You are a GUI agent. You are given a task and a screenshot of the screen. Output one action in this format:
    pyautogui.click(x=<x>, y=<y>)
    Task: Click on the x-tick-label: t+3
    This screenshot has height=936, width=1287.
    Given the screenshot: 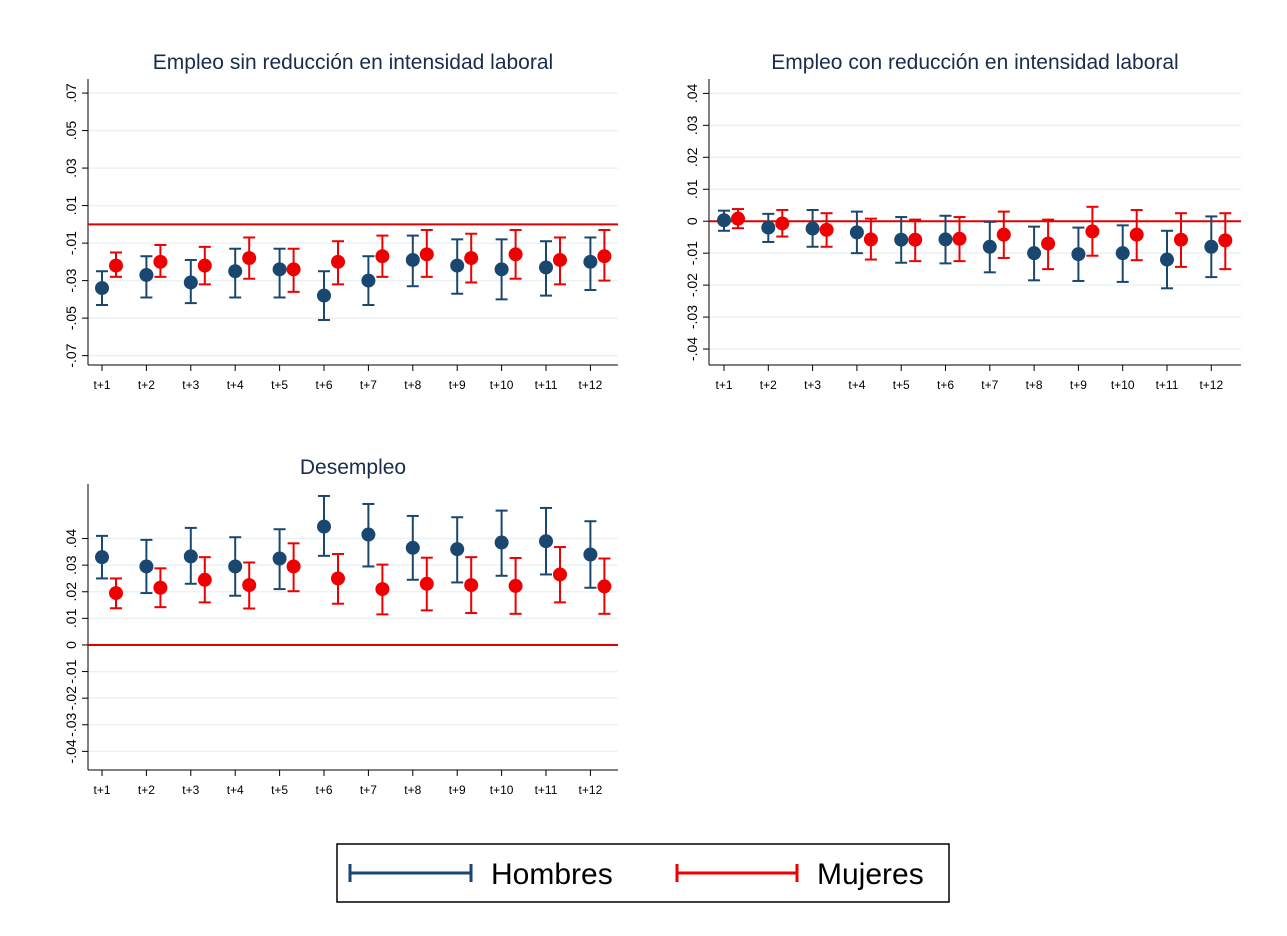 What is the action you would take?
    pyautogui.click(x=190, y=790)
    